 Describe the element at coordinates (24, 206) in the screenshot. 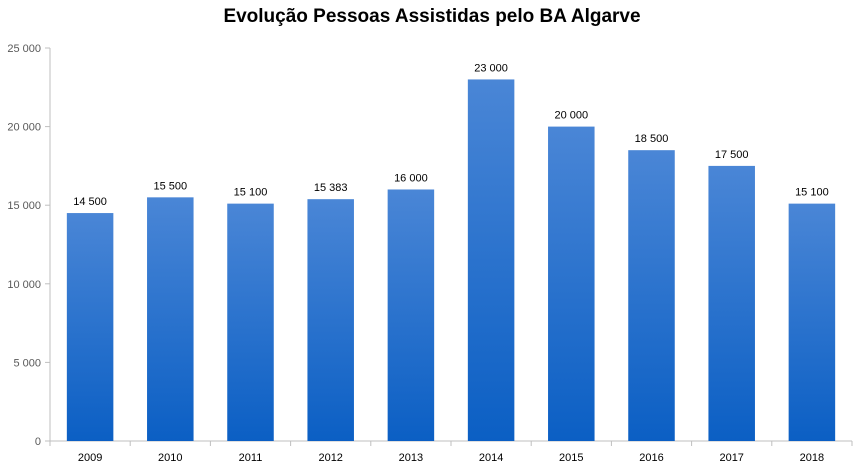

I see `y-tick-label: 15 000` at that location.